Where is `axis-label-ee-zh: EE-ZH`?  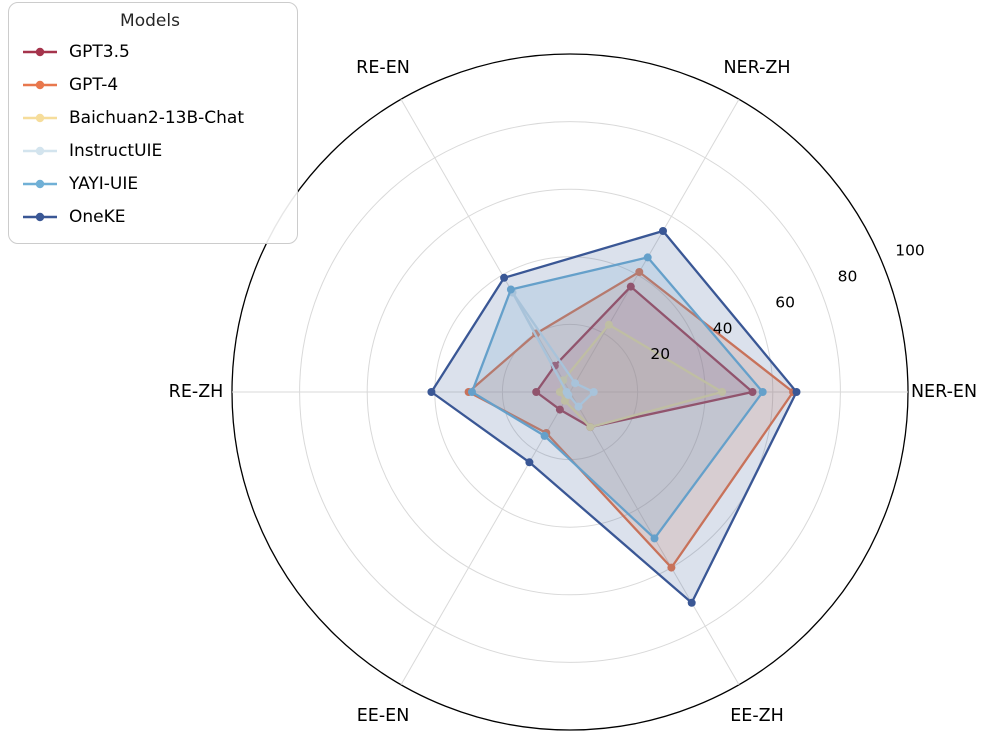 axis-label-ee-zh: EE-ZH is located at coordinates (757, 716).